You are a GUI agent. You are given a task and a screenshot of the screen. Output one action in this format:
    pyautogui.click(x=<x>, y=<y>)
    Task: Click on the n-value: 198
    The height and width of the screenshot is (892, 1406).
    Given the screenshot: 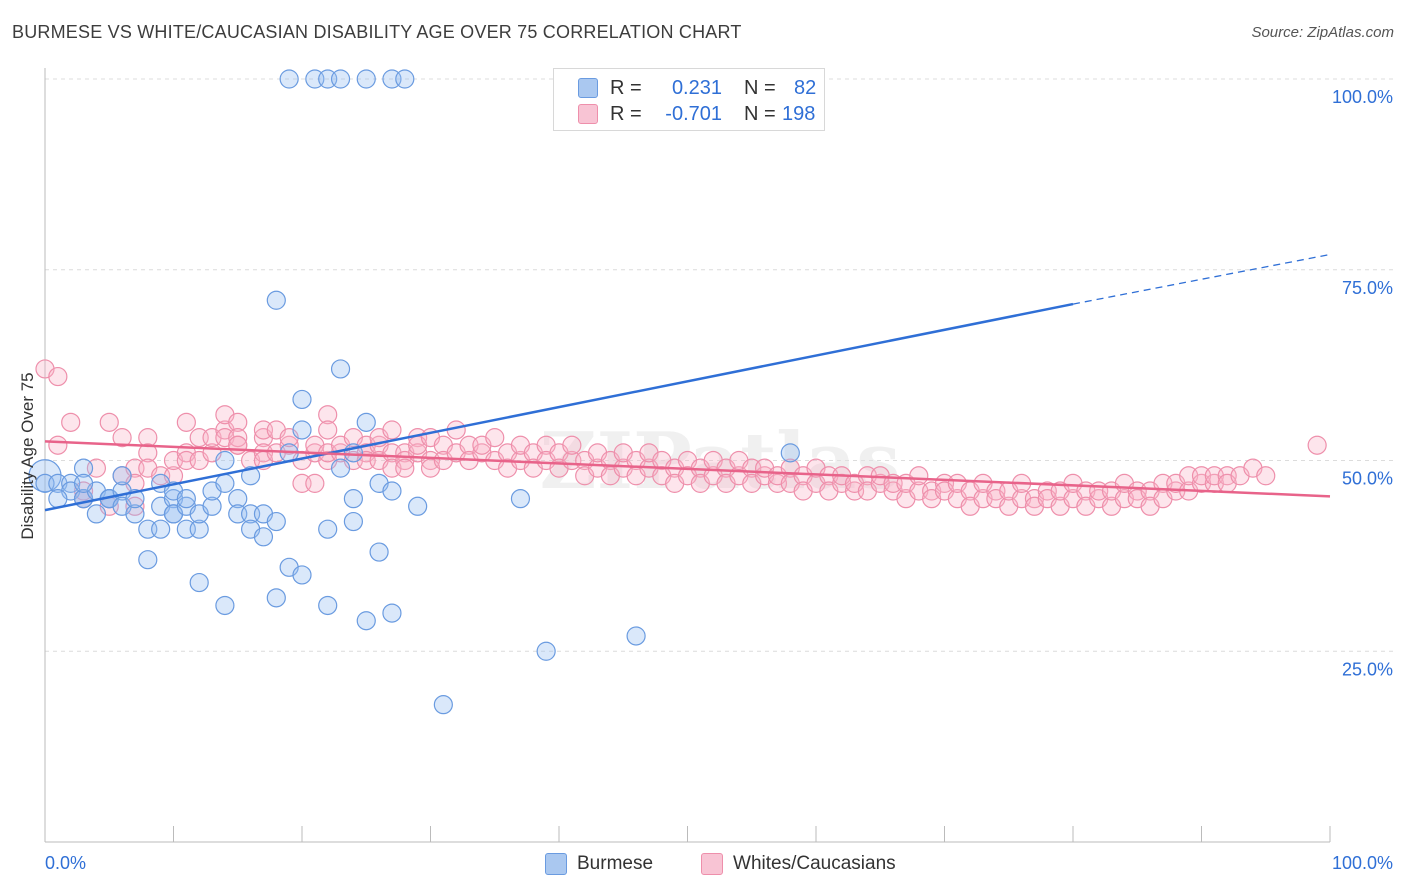 What is the action you would take?
    pyautogui.click(x=799, y=113)
    